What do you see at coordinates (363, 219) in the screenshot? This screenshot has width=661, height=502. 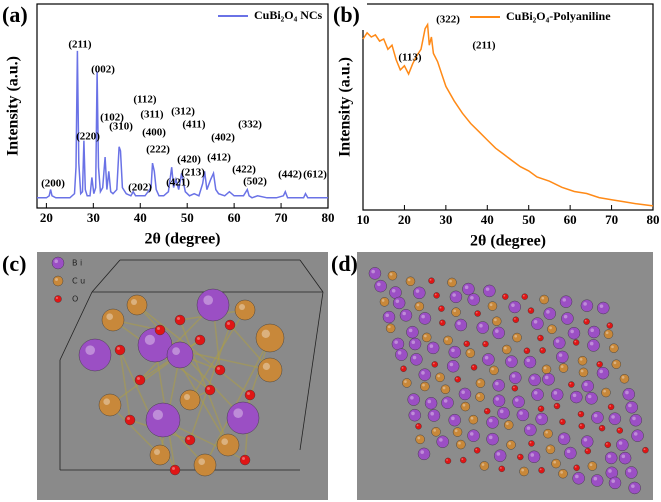 I see `x-tick-label: 10` at bounding box center [363, 219].